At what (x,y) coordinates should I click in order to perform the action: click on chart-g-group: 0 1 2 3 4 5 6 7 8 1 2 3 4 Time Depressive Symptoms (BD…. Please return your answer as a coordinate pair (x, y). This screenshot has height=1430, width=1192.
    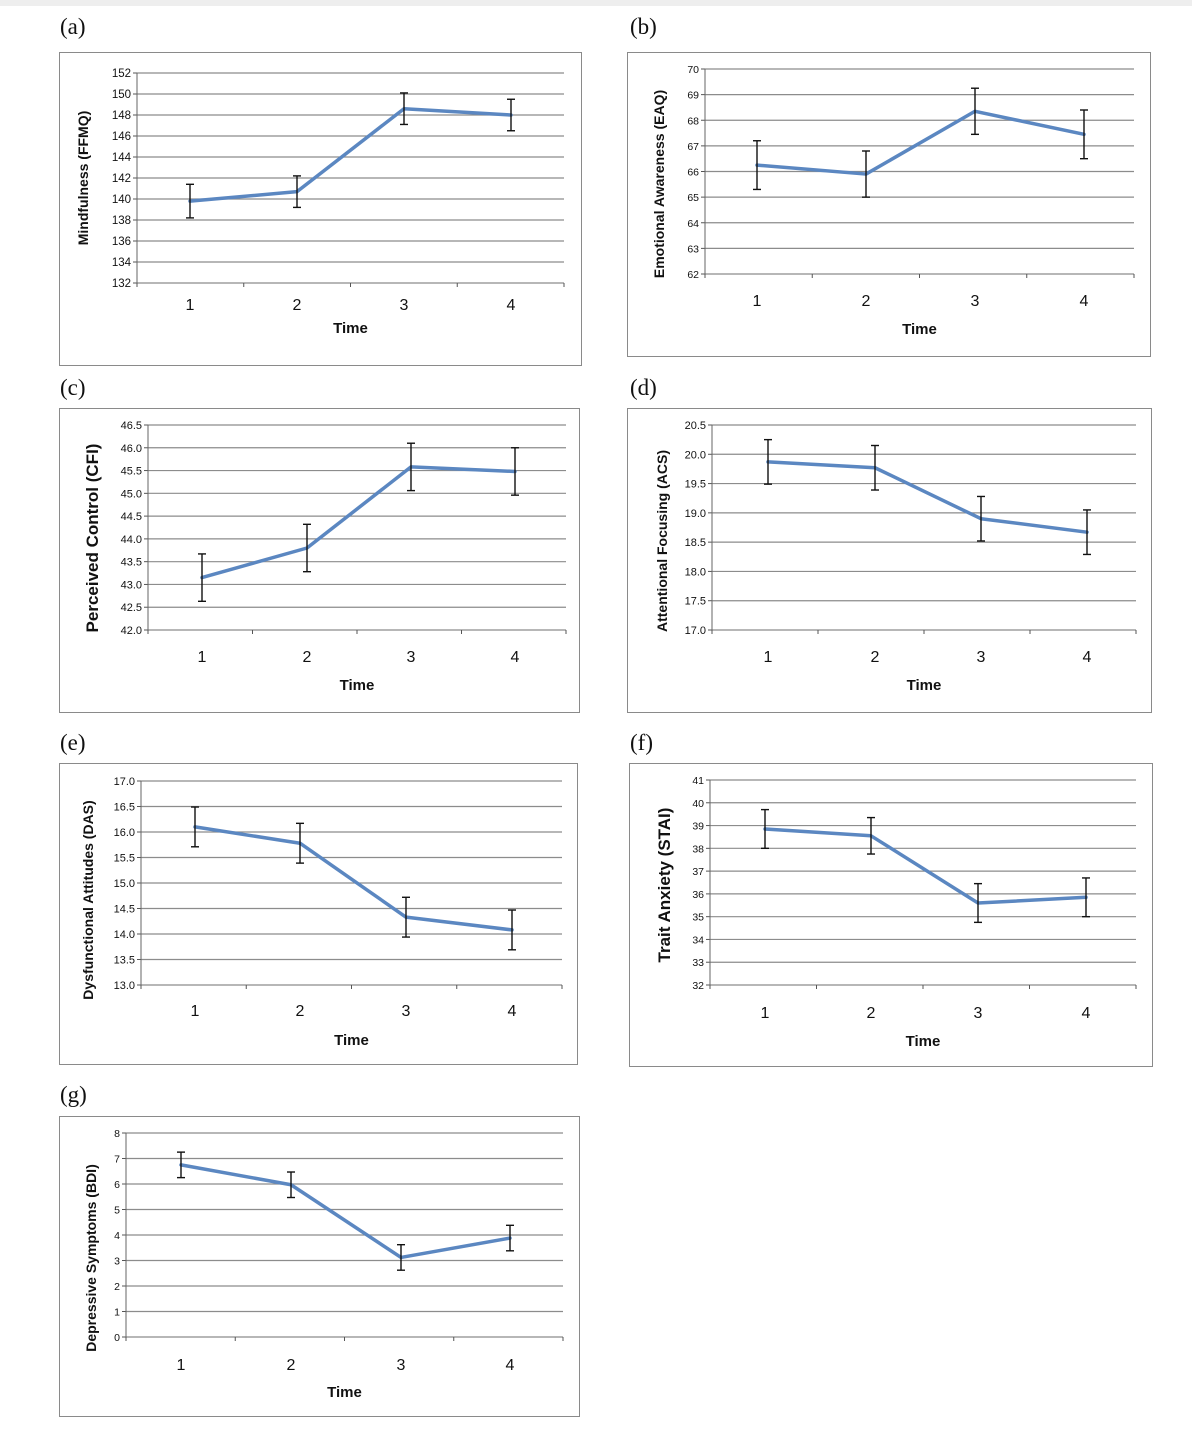
    Looking at the image, I should click on (323, 1264).